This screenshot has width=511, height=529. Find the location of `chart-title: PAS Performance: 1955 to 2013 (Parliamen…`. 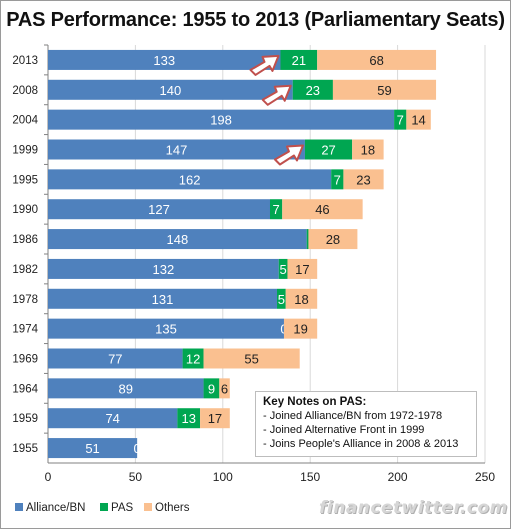

chart-title: PAS Performance: 1955 to 2013 (Parliamen… is located at coordinates (255, 20).